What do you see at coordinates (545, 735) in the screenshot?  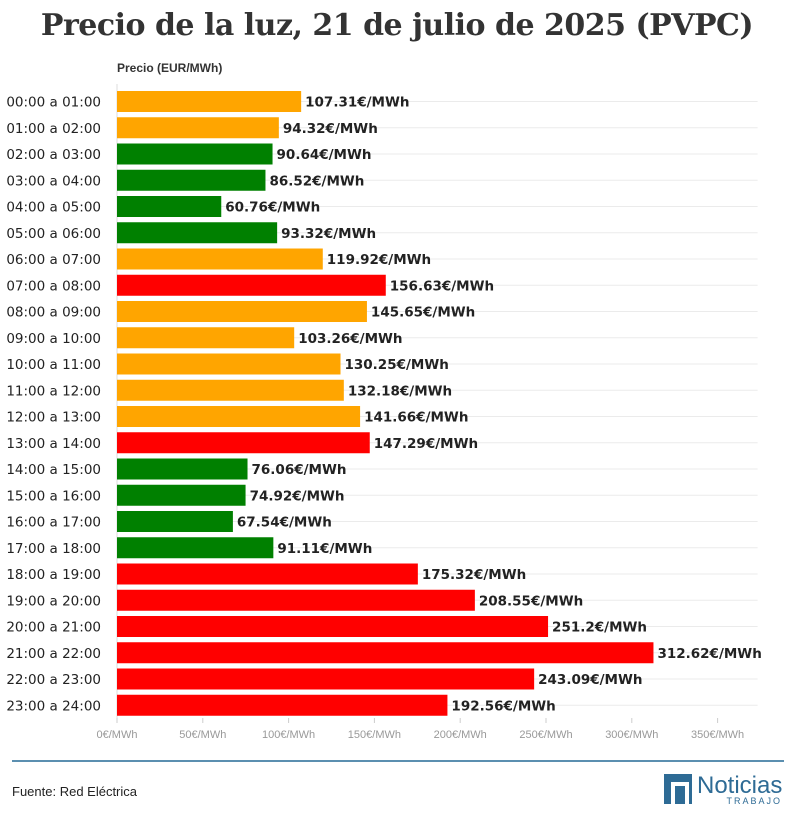 I see `x-tick-label: 250€/MWh` at bounding box center [545, 735].